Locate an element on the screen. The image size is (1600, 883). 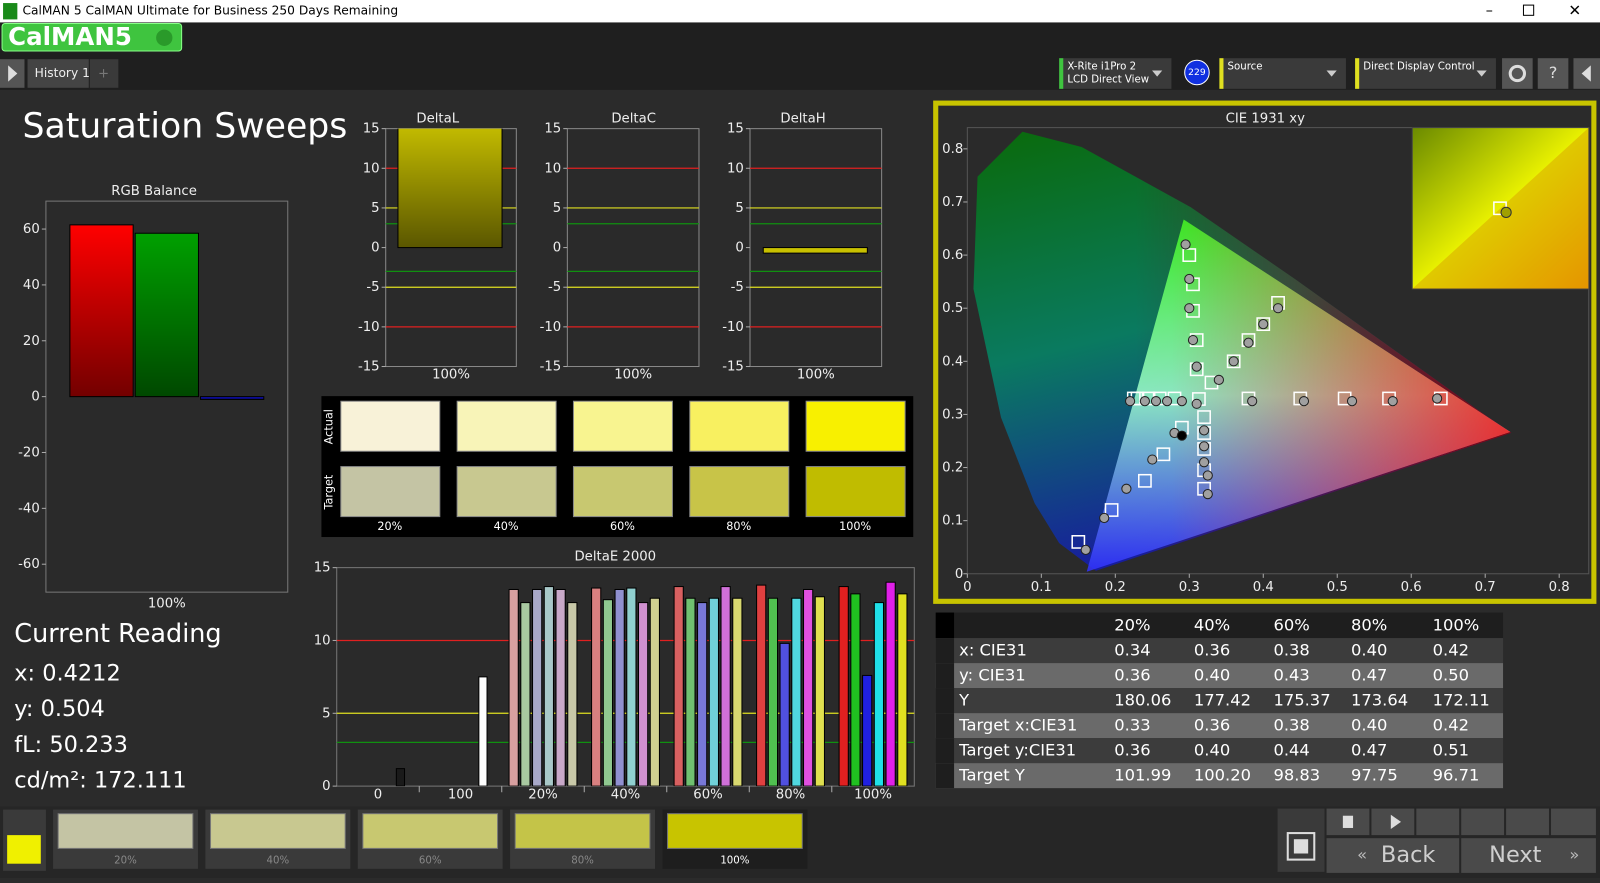
check-button is located at coordinates (1573, 822).